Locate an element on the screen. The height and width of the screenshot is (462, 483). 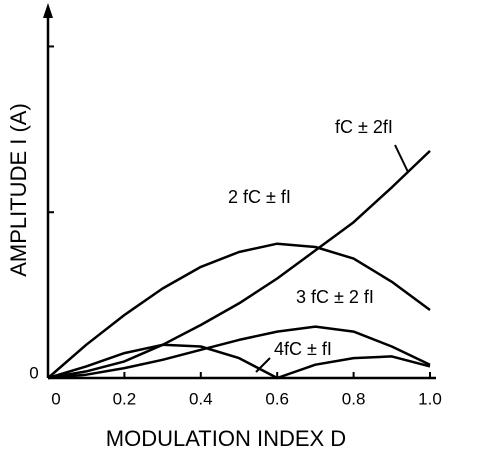
x-tick-label: 0.8 is located at coordinates (354, 398).